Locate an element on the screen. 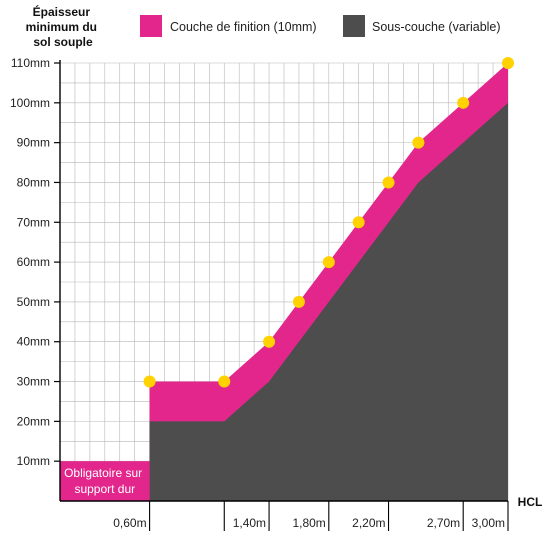 This screenshot has width=549, height=549. y-axis-title-line-3: sol souple is located at coordinates (63, 42).